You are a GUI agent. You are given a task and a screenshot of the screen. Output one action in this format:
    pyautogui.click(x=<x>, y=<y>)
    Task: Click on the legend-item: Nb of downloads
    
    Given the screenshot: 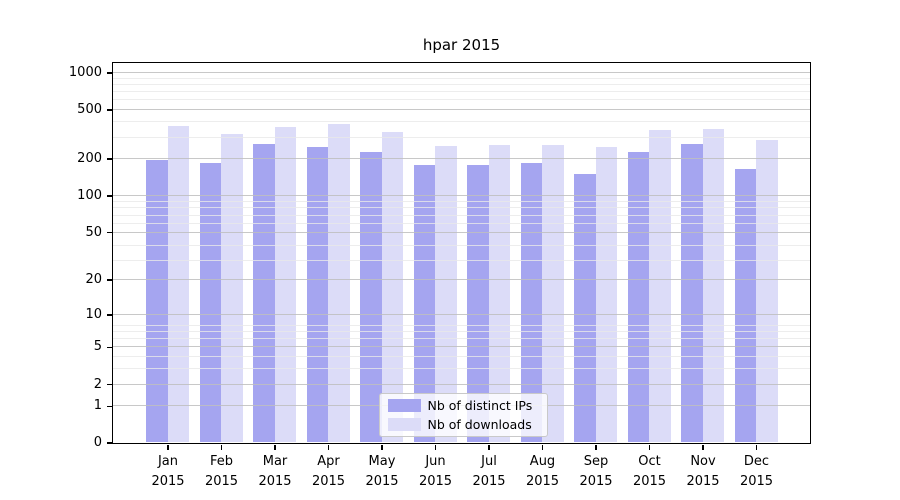 What is the action you would take?
    pyautogui.click(x=463, y=424)
    